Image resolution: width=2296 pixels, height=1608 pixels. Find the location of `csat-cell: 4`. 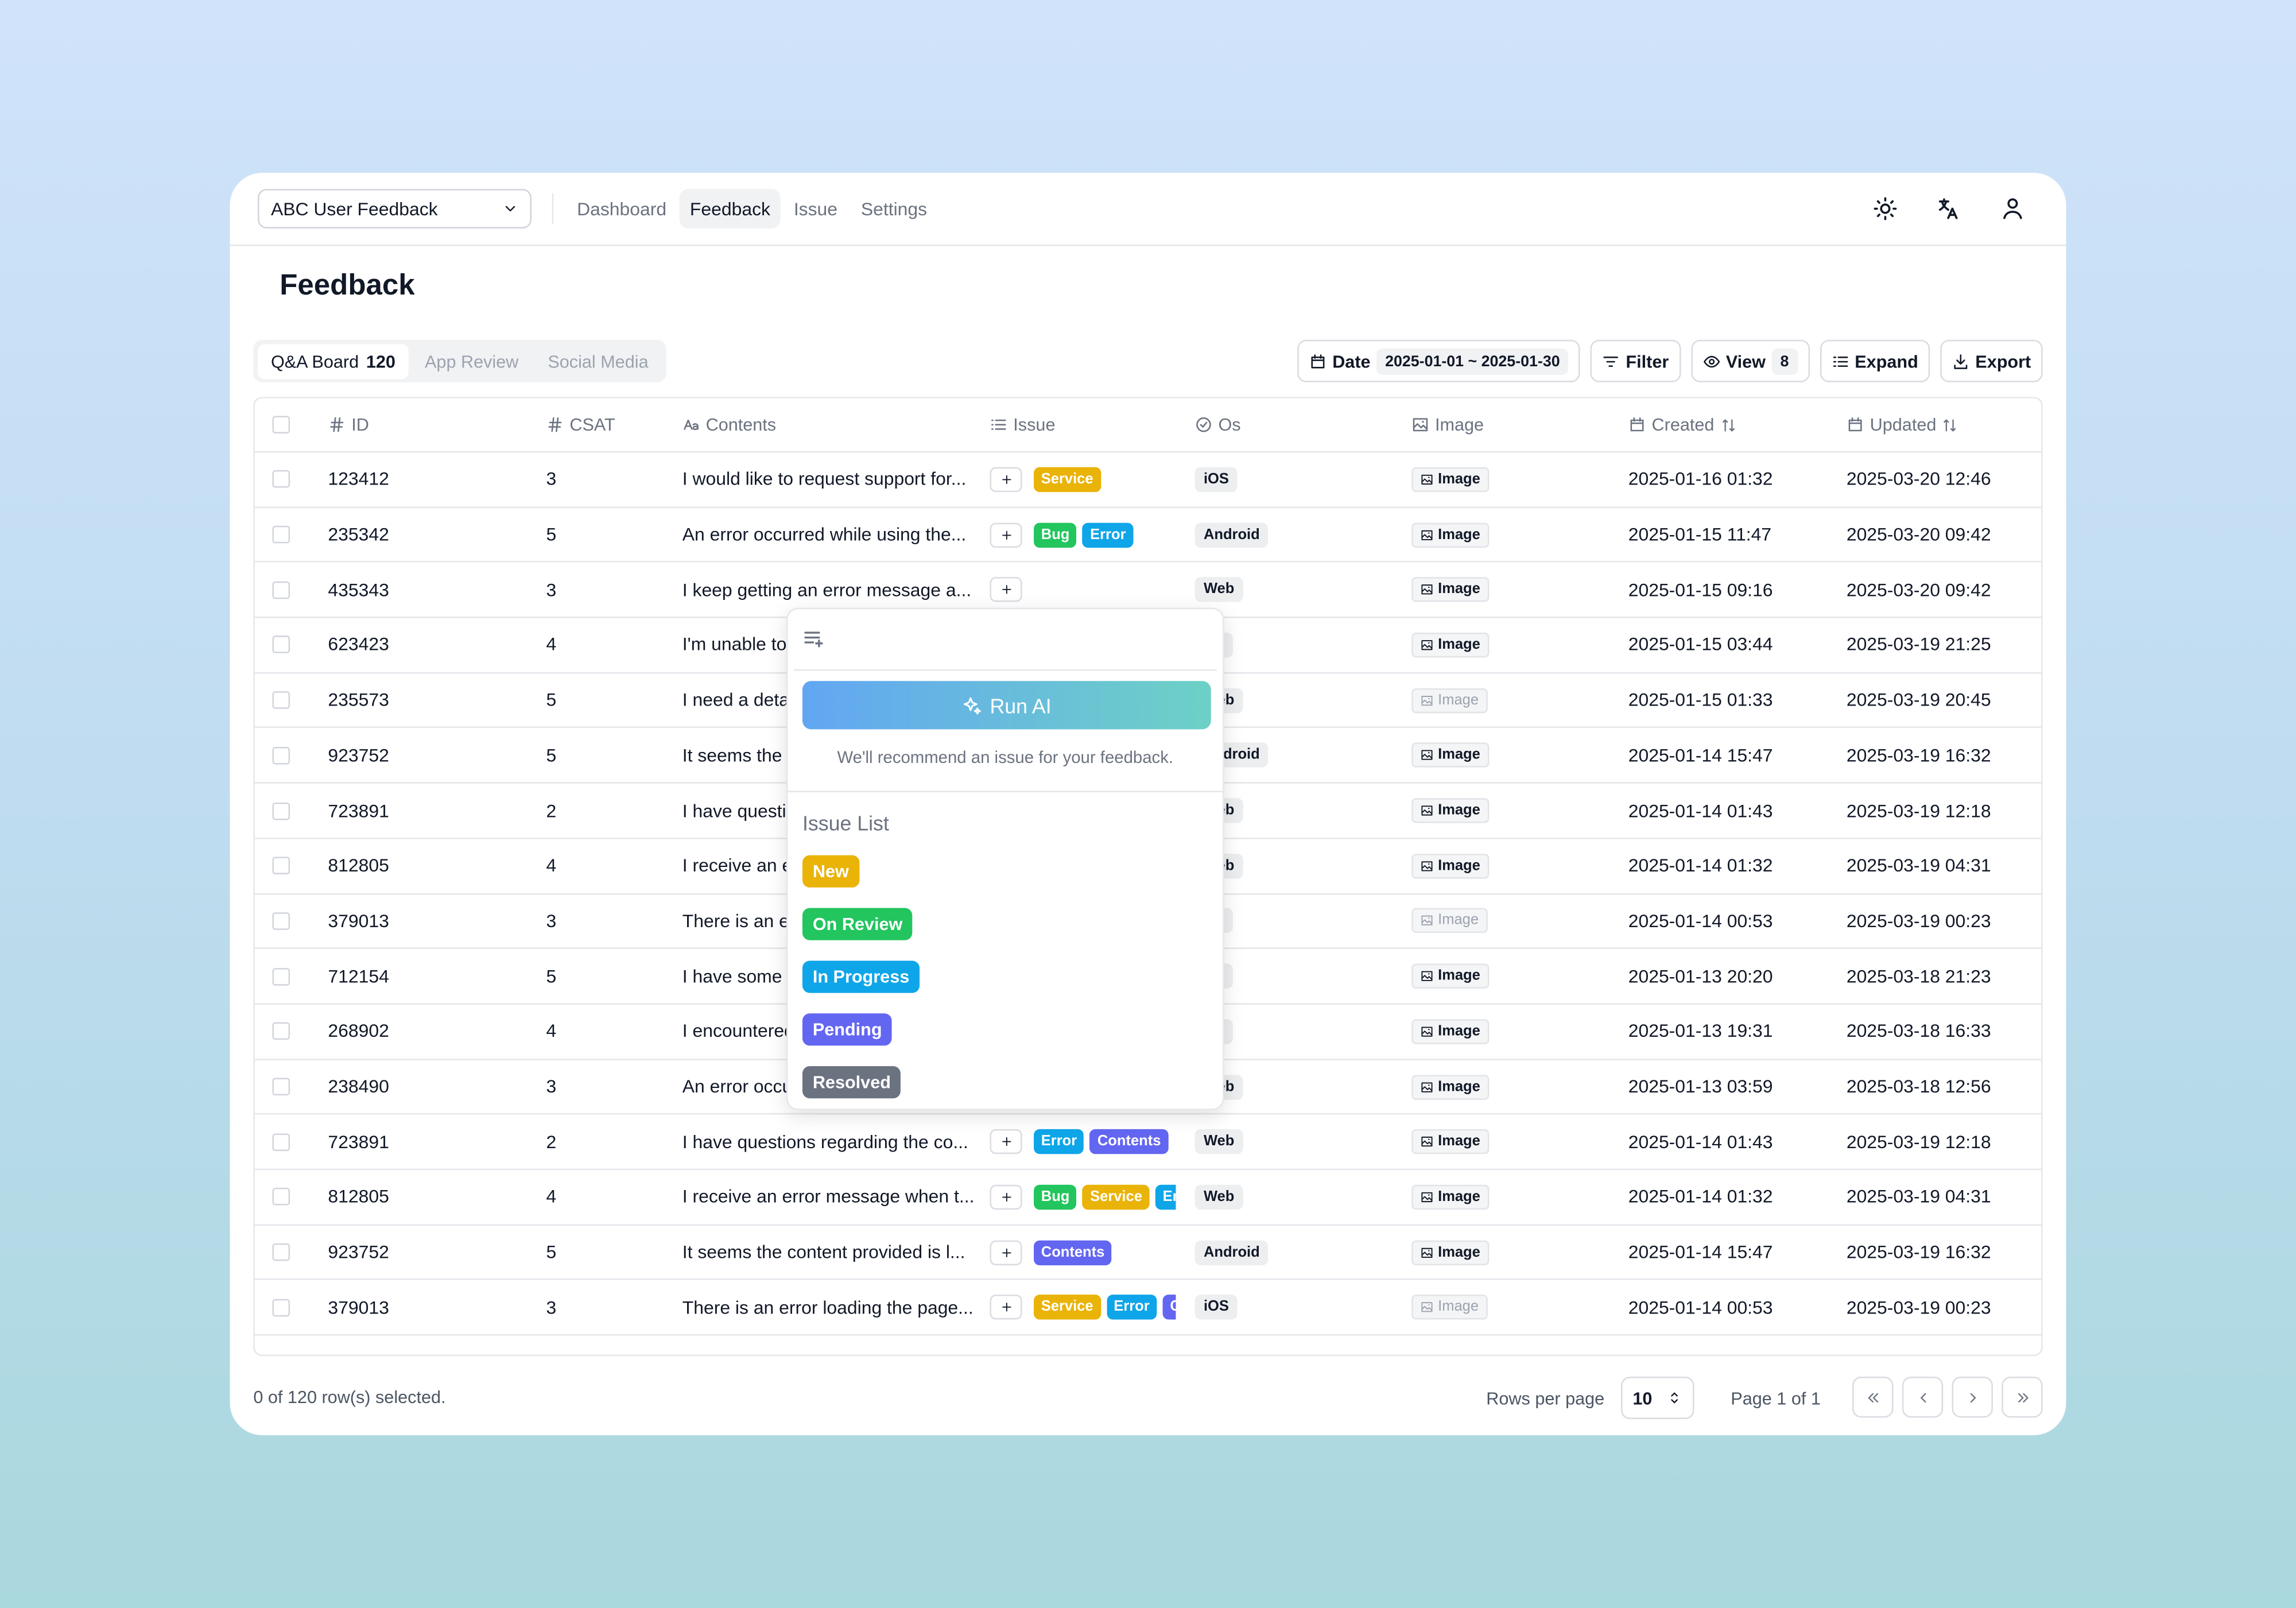

csat-cell: 4 is located at coordinates (551, 1031).